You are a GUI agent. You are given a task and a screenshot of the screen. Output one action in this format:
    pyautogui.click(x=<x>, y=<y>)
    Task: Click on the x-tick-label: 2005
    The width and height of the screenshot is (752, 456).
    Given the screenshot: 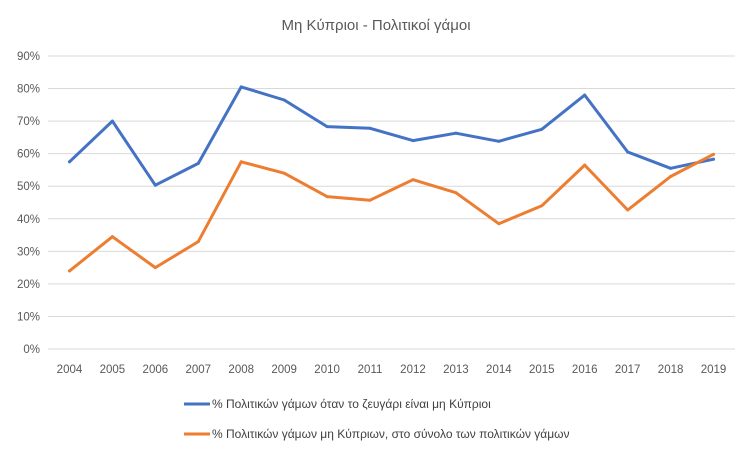 What is the action you would take?
    pyautogui.click(x=113, y=370)
    